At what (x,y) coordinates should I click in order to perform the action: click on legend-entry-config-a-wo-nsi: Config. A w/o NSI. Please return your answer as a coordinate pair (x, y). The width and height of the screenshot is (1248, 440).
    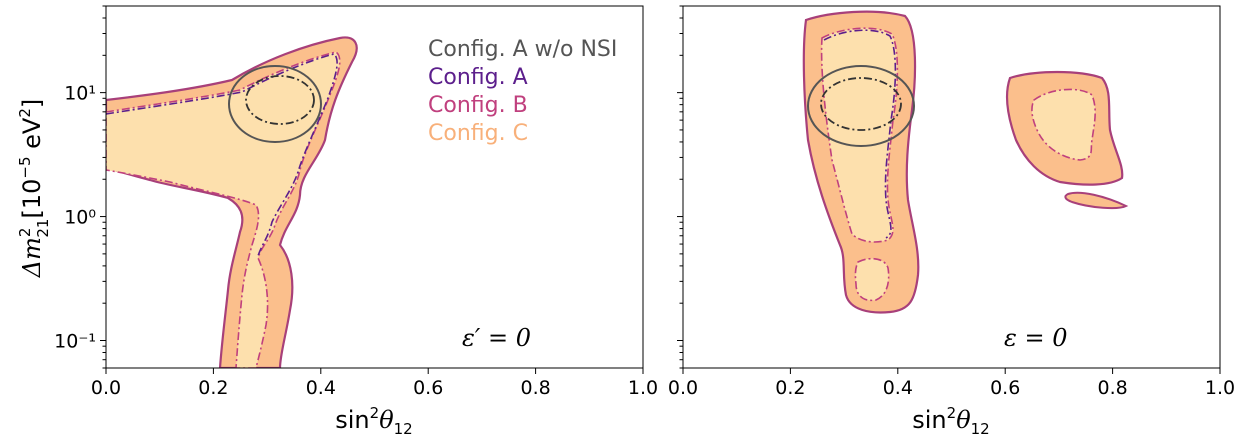
    Looking at the image, I should click on (522, 49).